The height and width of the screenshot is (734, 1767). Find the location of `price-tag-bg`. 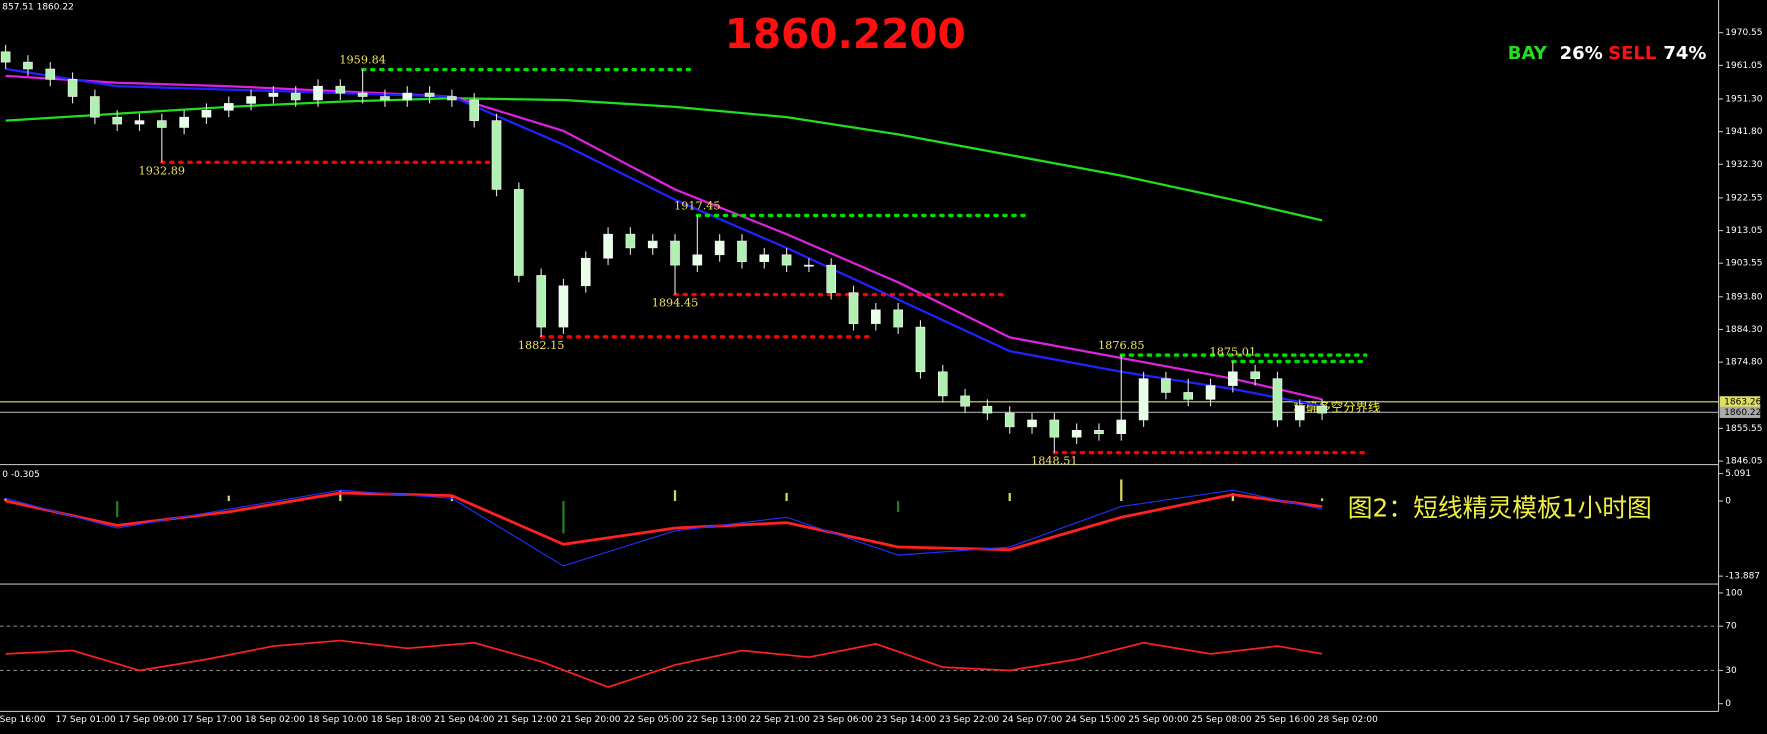

price-tag-bg is located at coordinates (1740, 412).